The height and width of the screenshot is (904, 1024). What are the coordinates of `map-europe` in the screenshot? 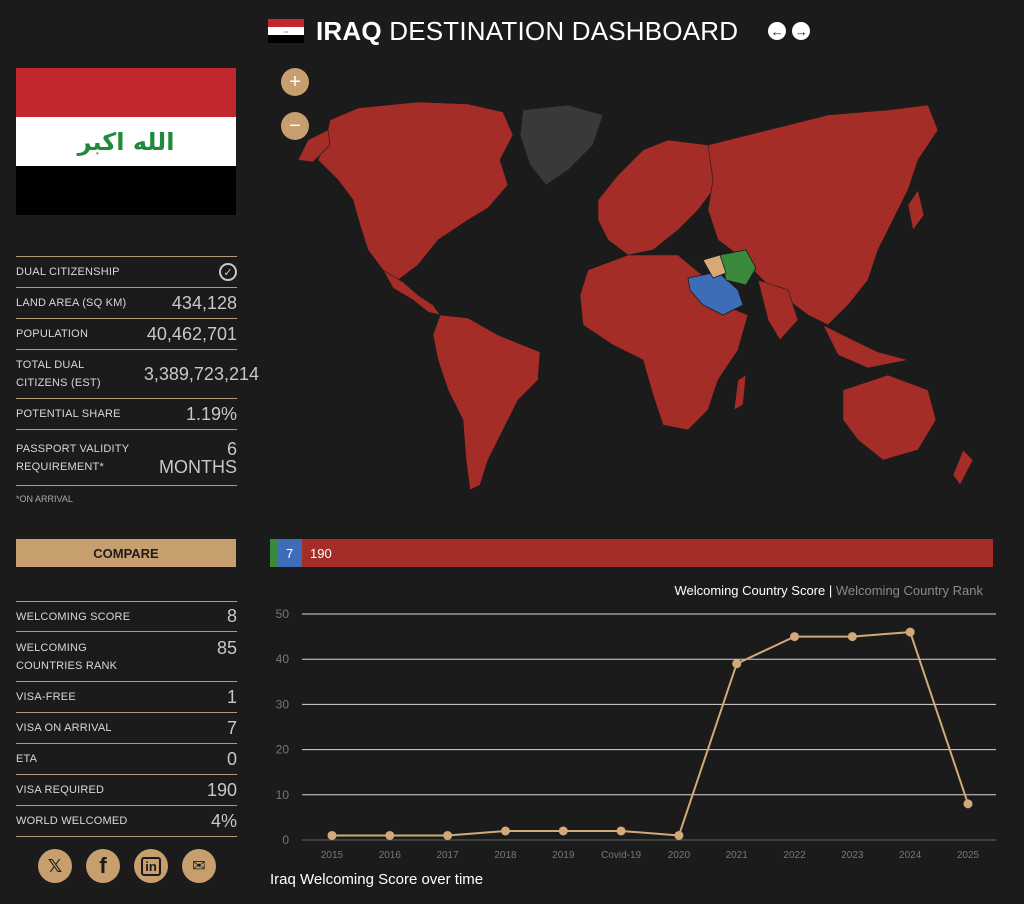 It's located at (658, 197).